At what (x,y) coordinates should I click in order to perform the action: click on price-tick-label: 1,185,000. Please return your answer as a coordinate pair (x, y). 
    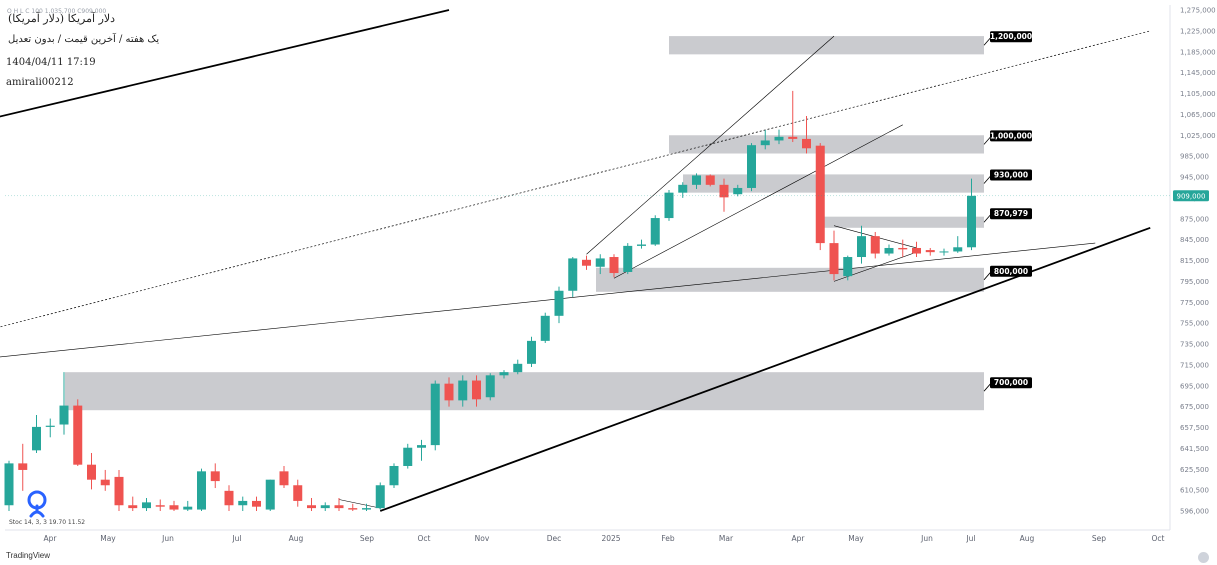
    Looking at the image, I should click on (1198, 52).